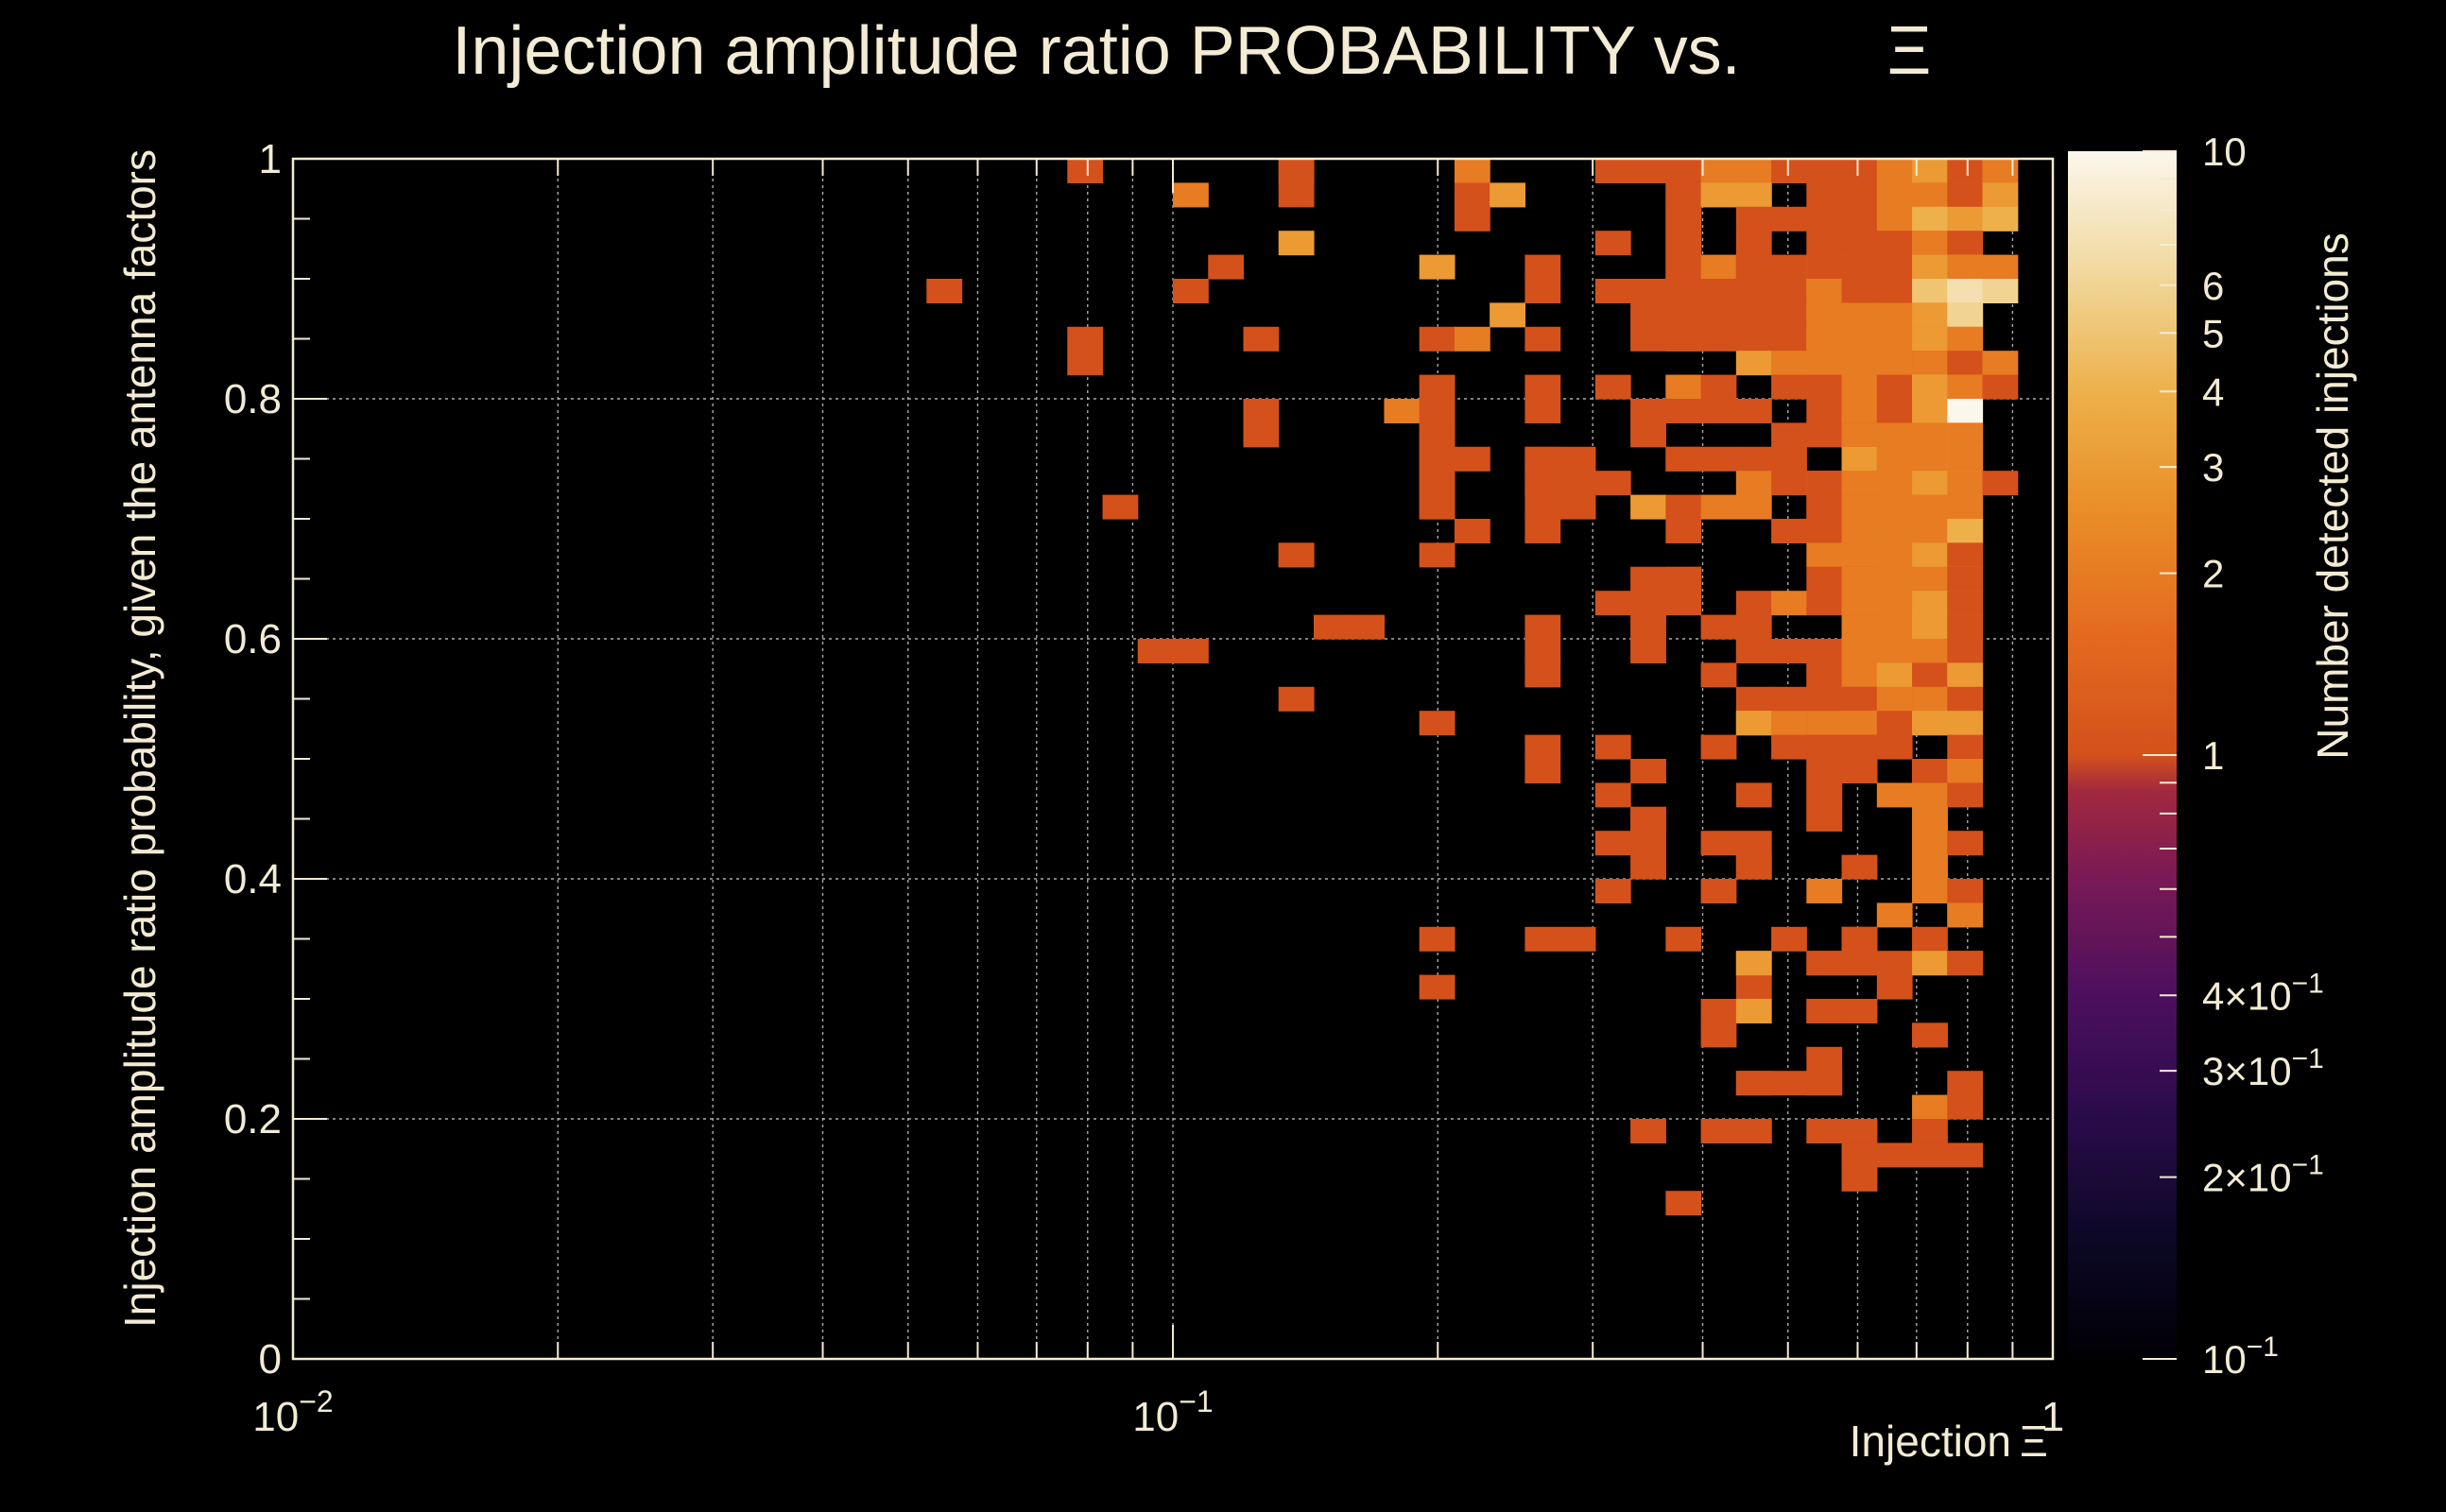 The width and height of the screenshot is (2446, 1512). What do you see at coordinates (1930, 1441) in the screenshot?
I see `x-axis-label-text: Injection` at bounding box center [1930, 1441].